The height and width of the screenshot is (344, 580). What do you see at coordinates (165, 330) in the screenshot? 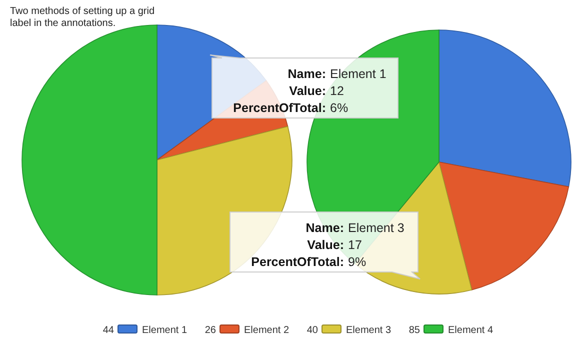
I see `legend-label: Element 1` at bounding box center [165, 330].